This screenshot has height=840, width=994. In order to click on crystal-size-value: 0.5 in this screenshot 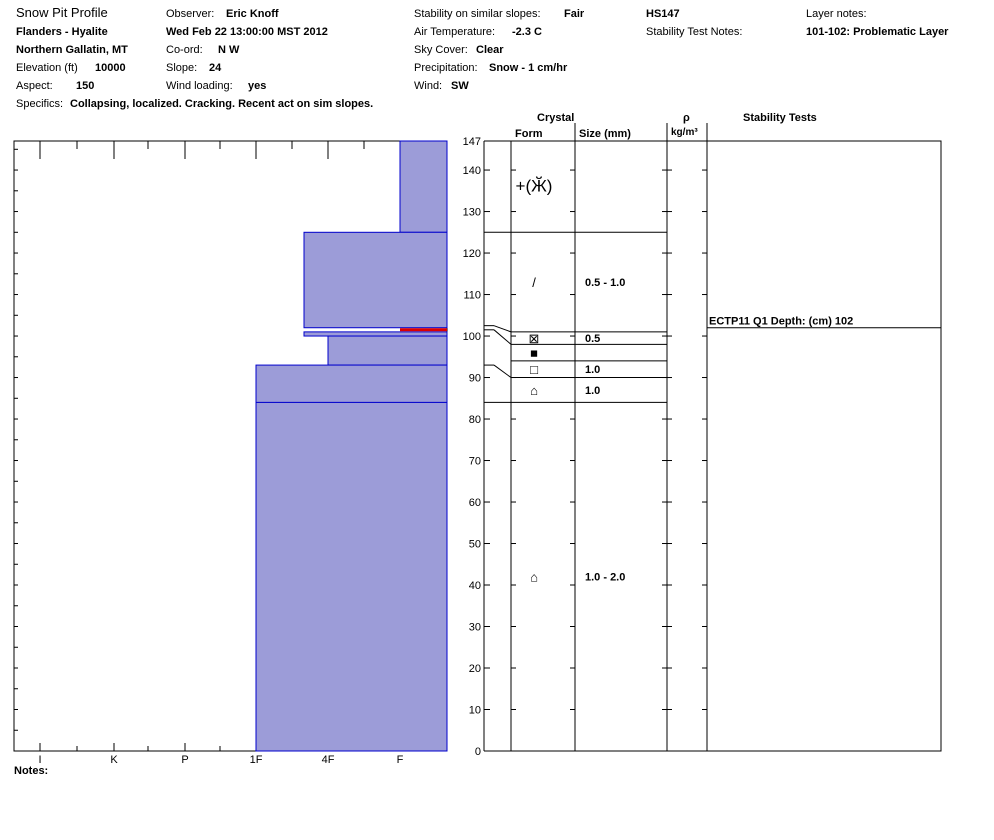, I will do `click(592, 339)`.